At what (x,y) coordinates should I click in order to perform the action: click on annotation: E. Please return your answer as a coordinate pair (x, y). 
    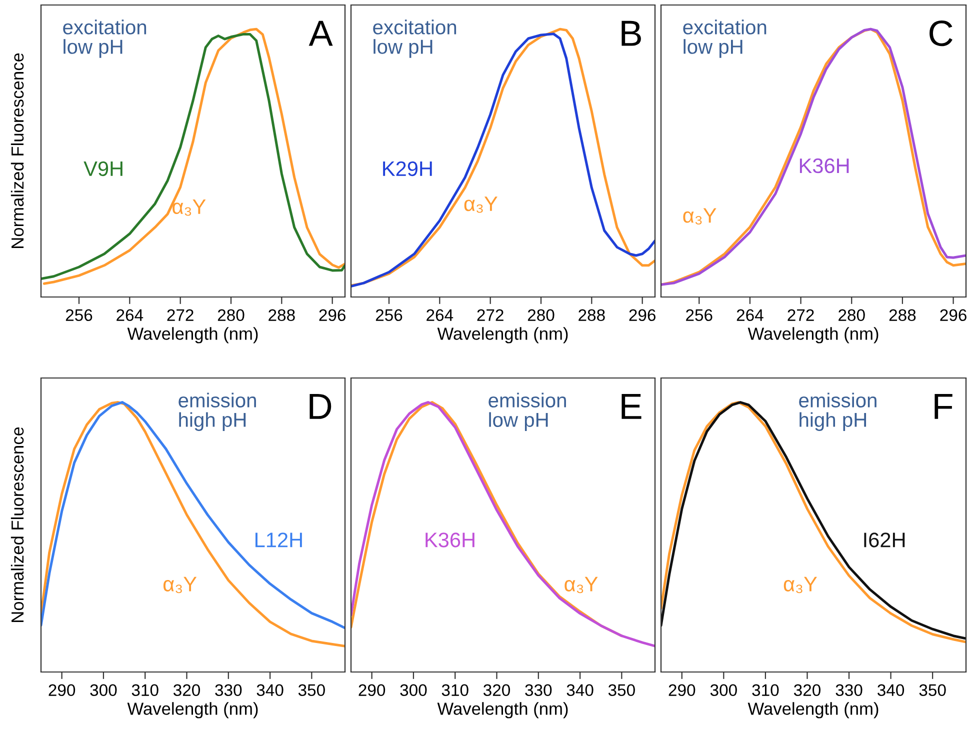
    Looking at the image, I should click on (632, 406).